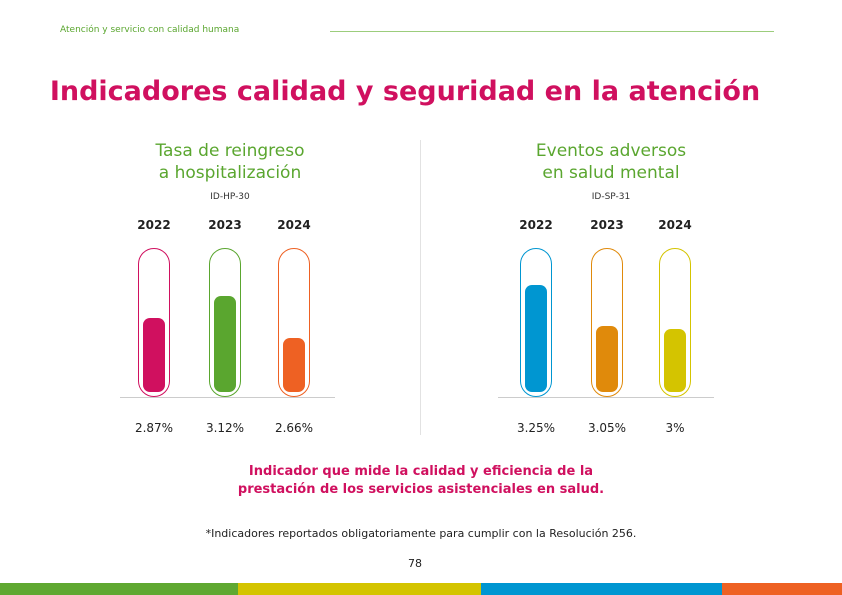 This screenshot has height=595, width=842. Describe the element at coordinates (675, 428) in the screenshot. I see `value-label: 3%` at that location.